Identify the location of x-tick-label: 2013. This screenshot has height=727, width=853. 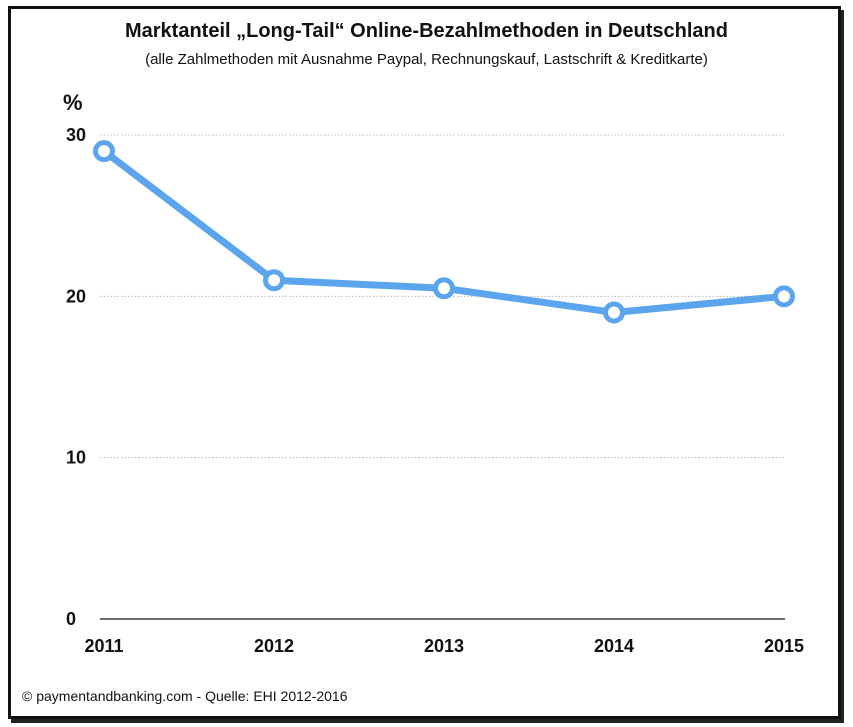
(444, 646).